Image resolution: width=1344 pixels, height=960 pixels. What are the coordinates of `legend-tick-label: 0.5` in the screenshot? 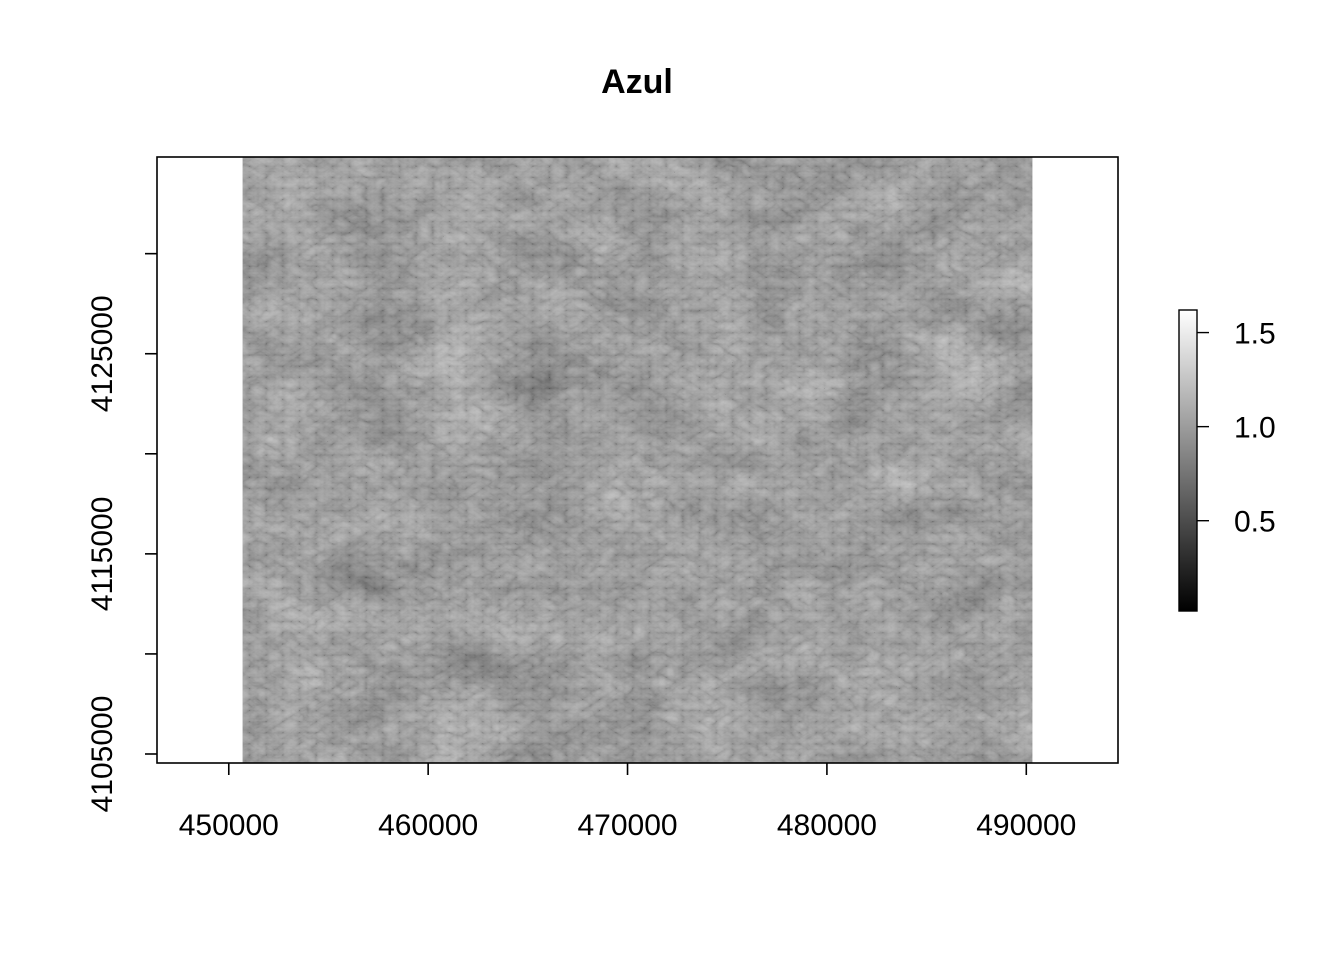 It's located at (1255, 522).